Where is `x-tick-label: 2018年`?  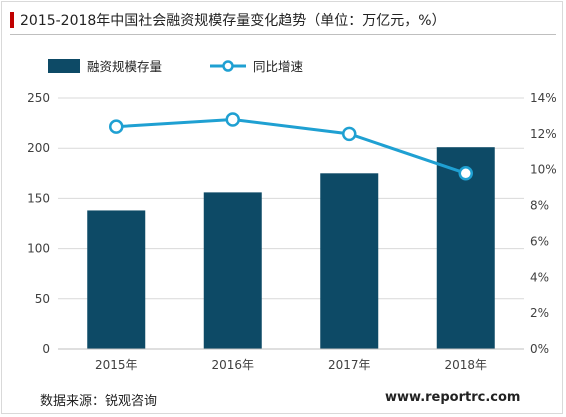
x-tick-label: 2018年 is located at coordinates (465, 365).